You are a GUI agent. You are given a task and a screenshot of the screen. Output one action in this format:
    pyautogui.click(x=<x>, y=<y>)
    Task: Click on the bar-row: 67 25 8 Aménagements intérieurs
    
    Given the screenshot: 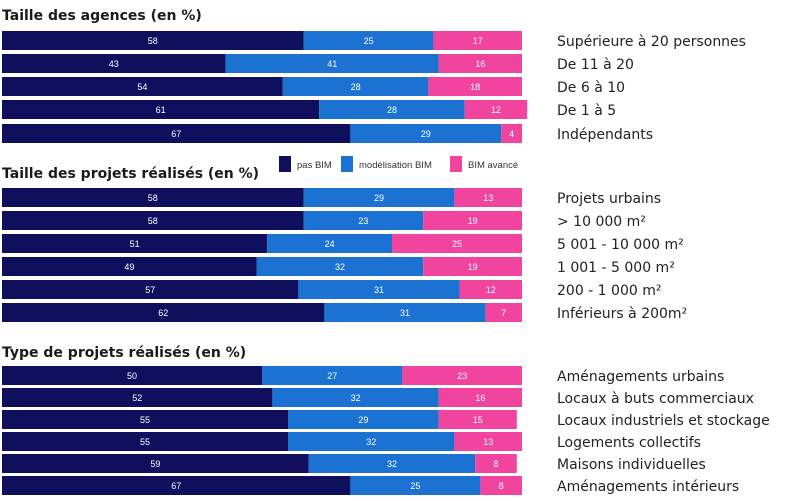 What is the action you would take?
    pyautogui.click(x=370, y=485)
    